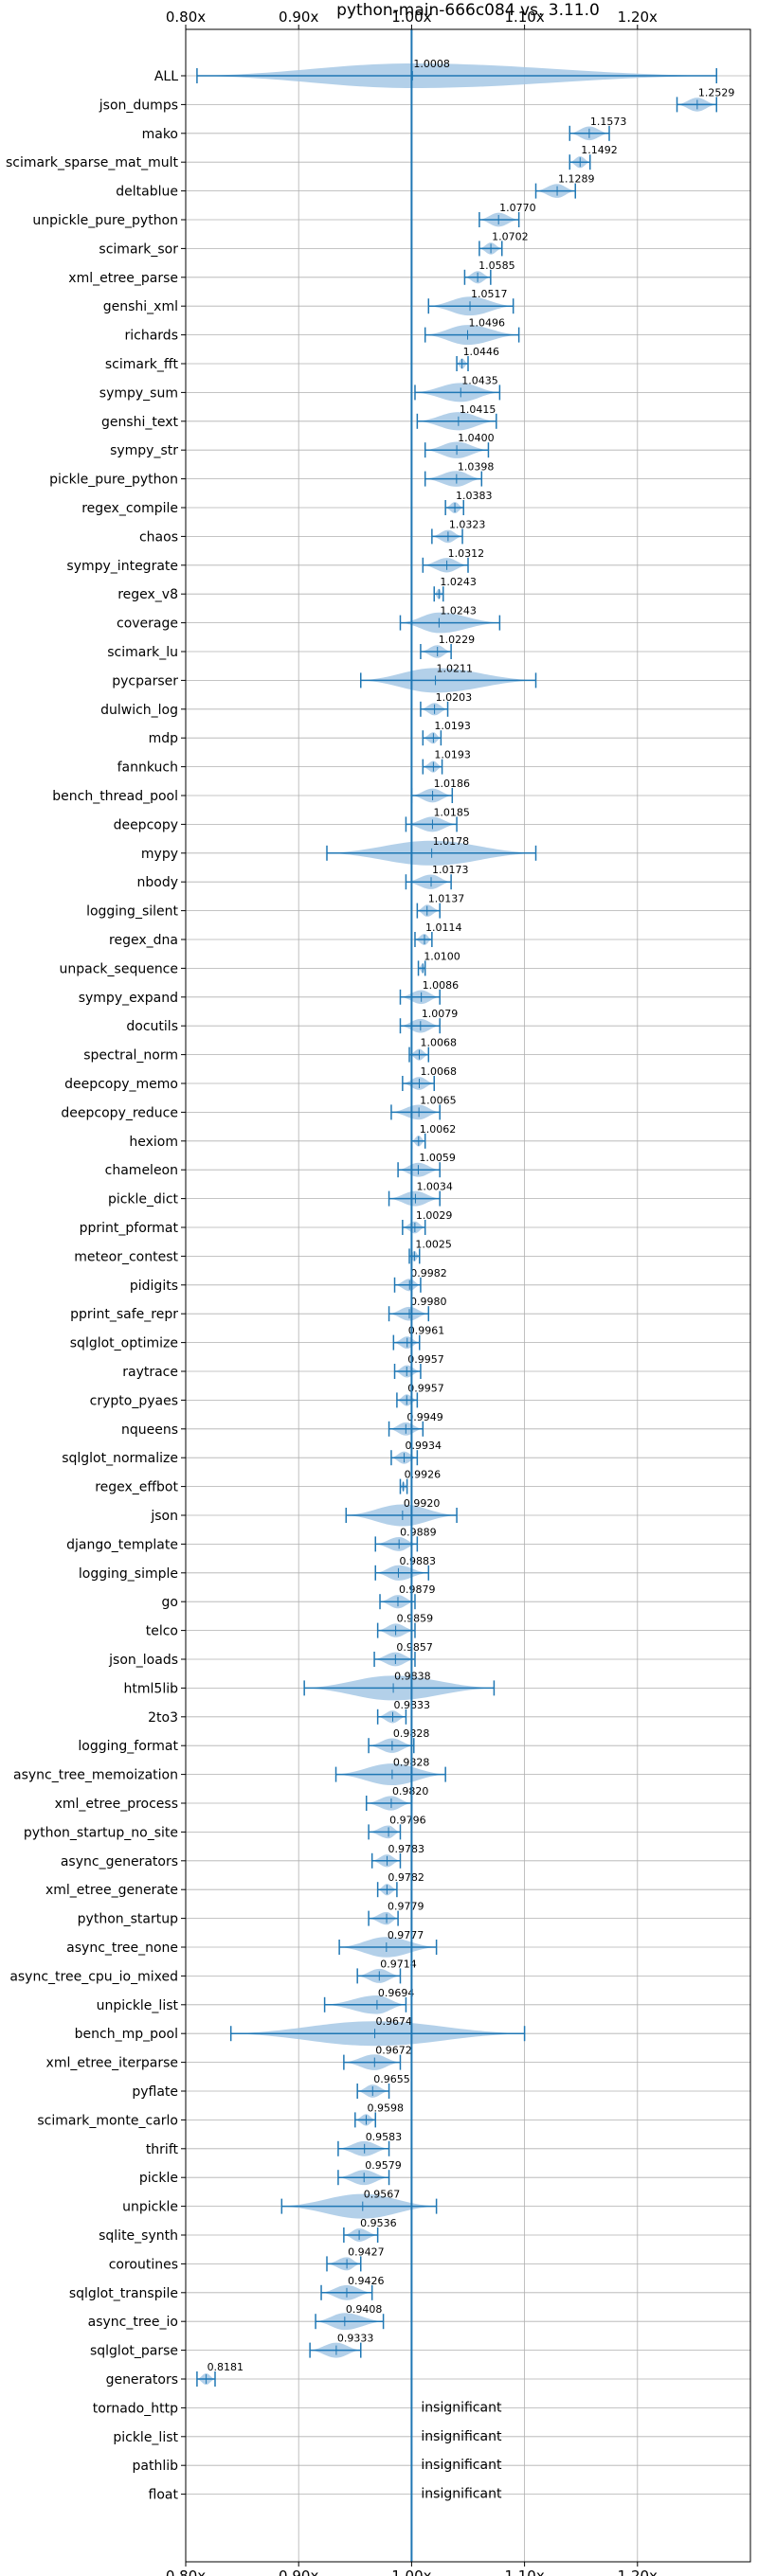 The width and height of the screenshot is (758, 2576). I want to click on row-label: regex_v8, so click(147, 594).